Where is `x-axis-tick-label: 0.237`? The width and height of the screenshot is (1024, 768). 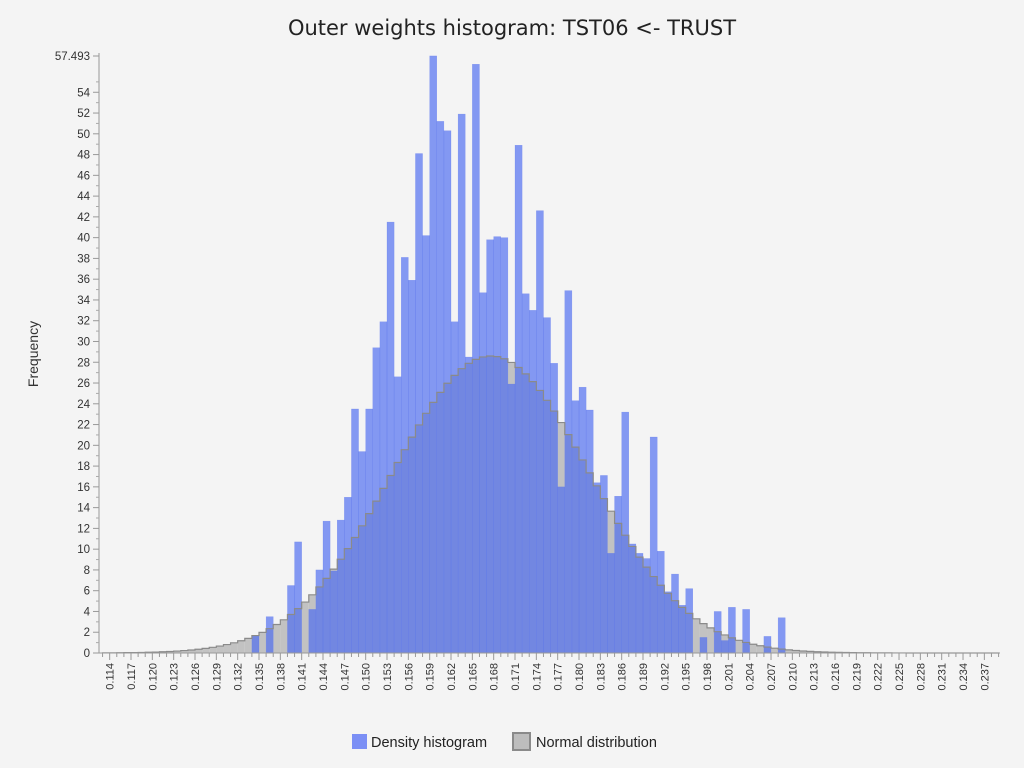
x-axis-tick-label: 0.237 is located at coordinates (985, 677).